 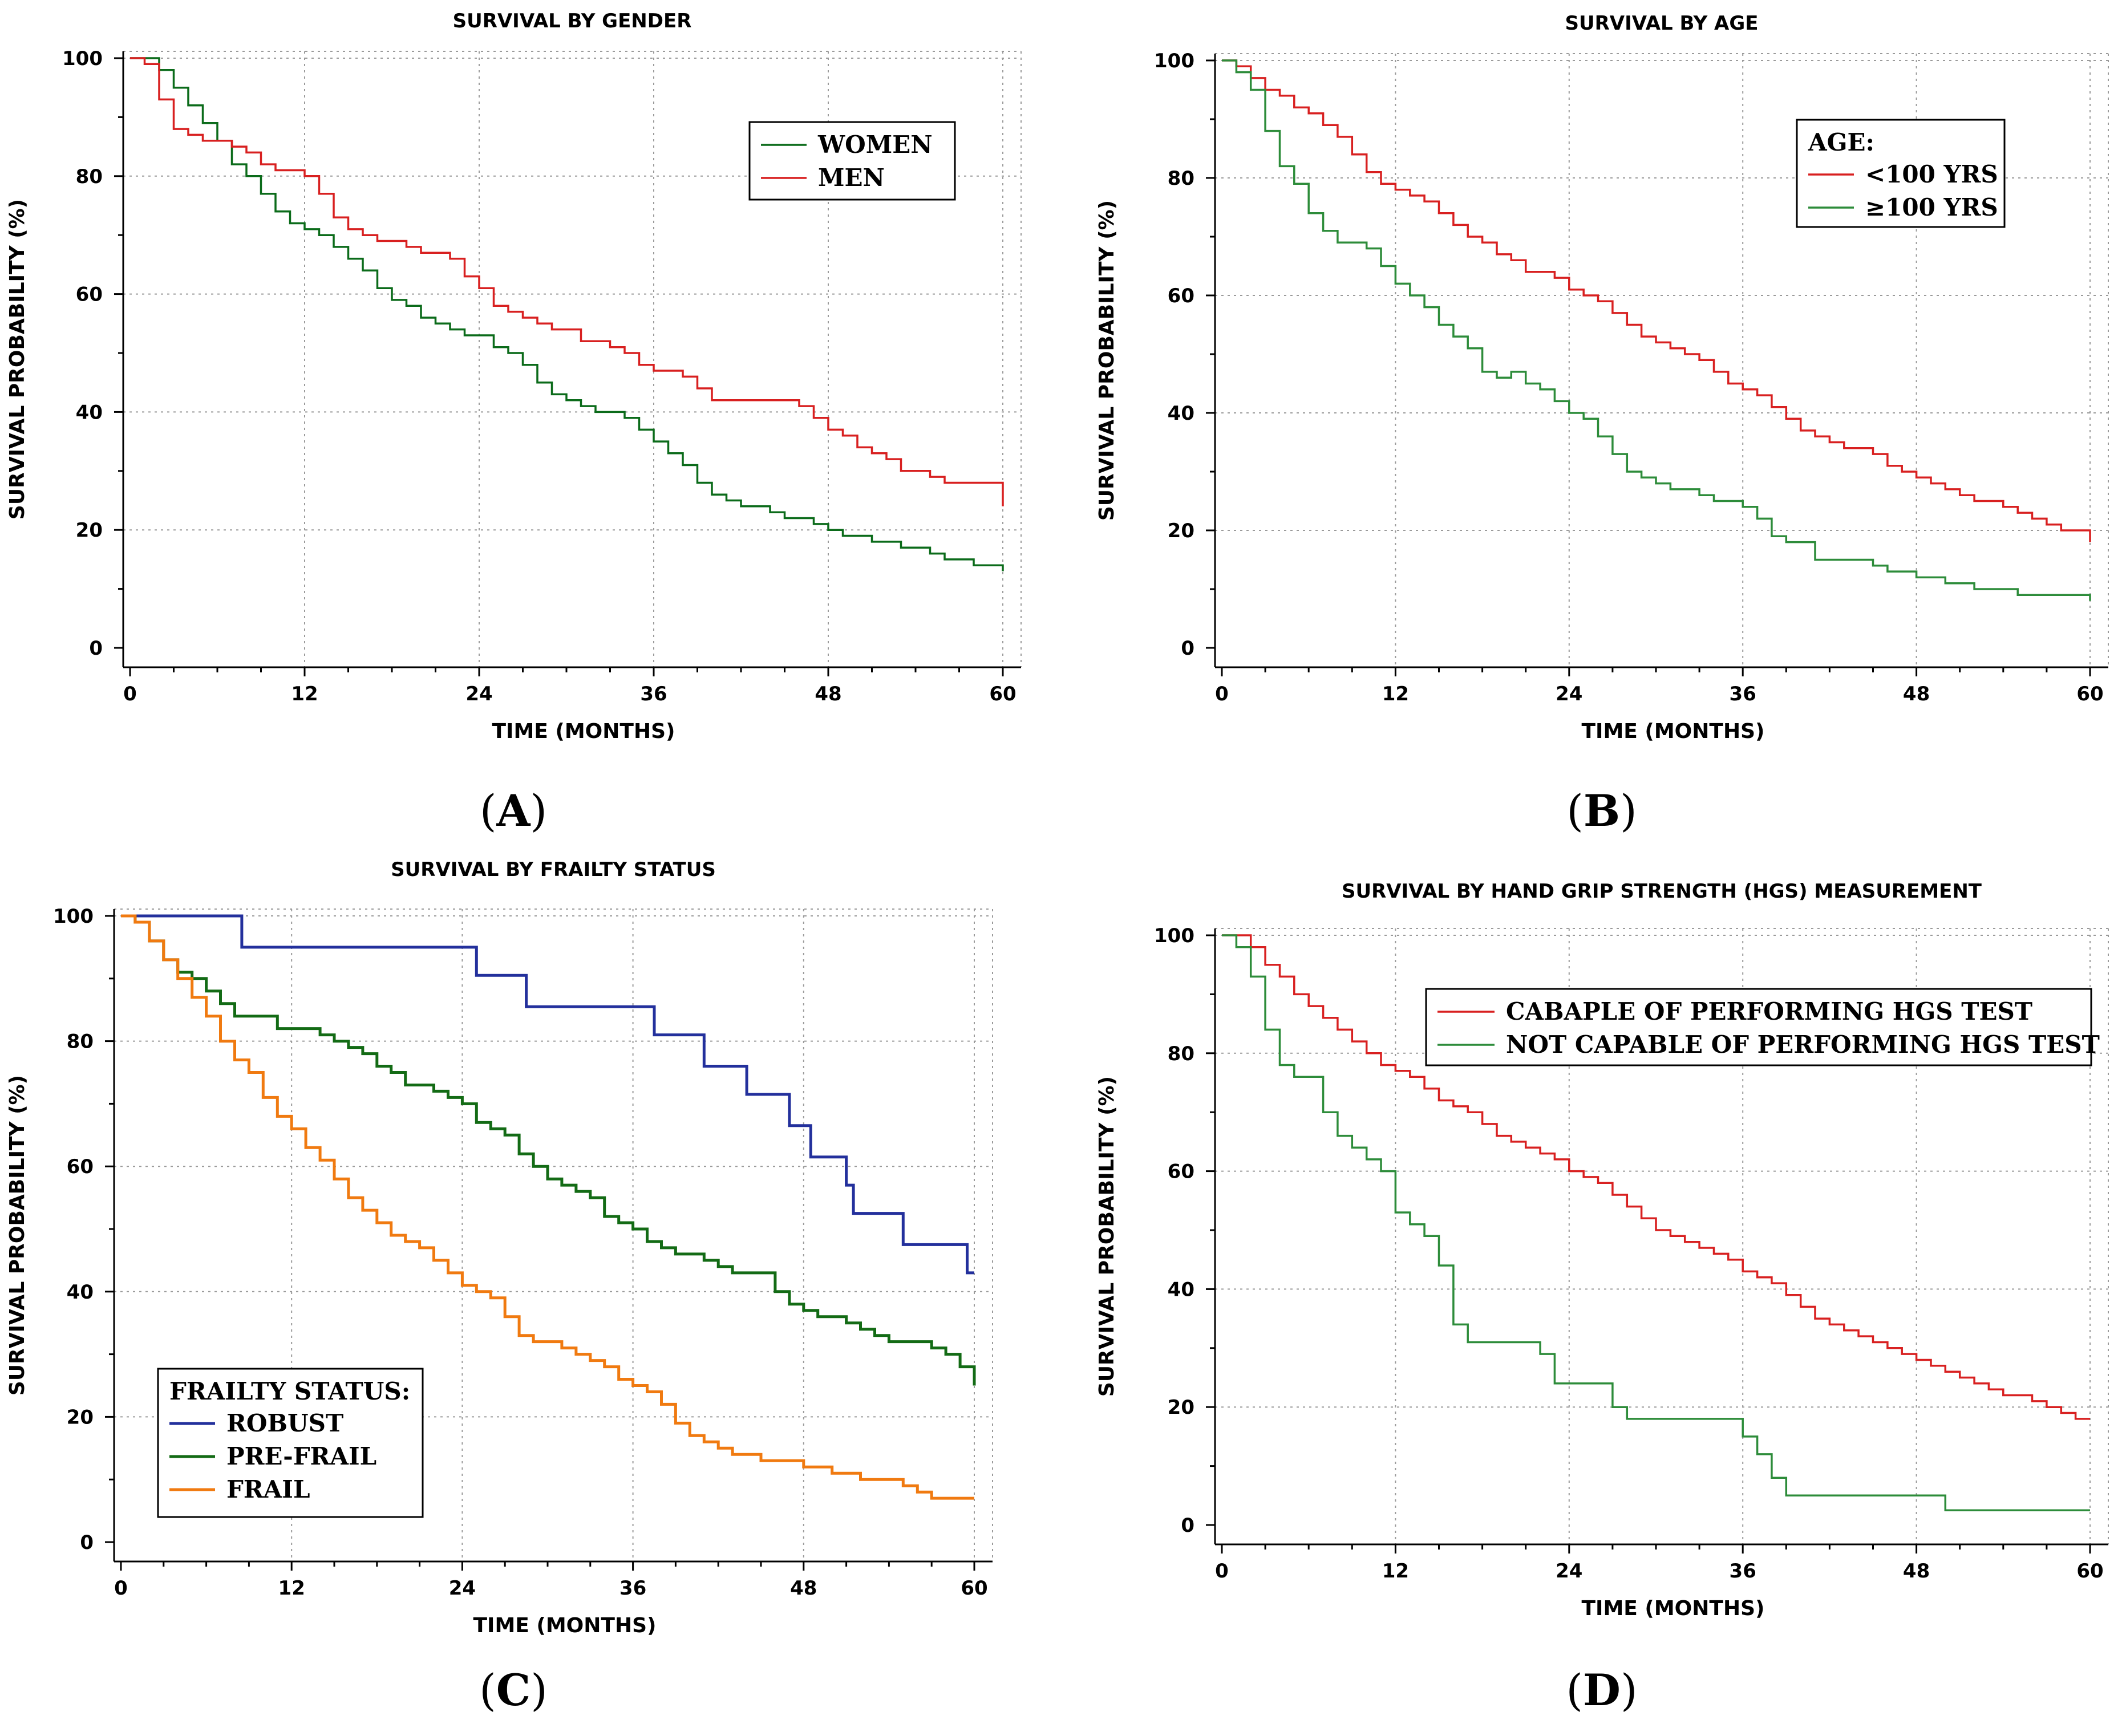 What do you see at coordinates (1803, 1044) in the screenshot?
I see `legend-label: NOT CAPABLE OF PERFORMING HGS TEST` at bounding box center [1803, 1044].